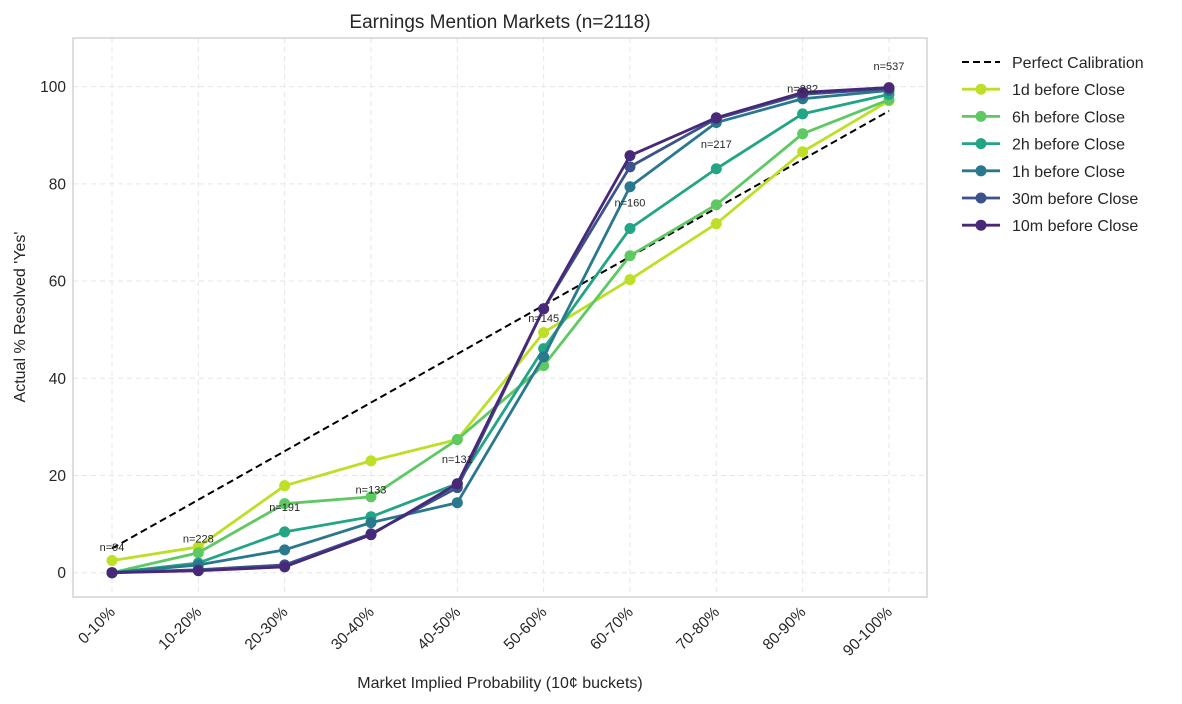 Image resolution: width=1182 pixels, height=704 pixels. What do you see at coordinates (1068, 145) in the screenshot?
I see `legend-label: 2h before Close` at bounding box center [1068, 145].